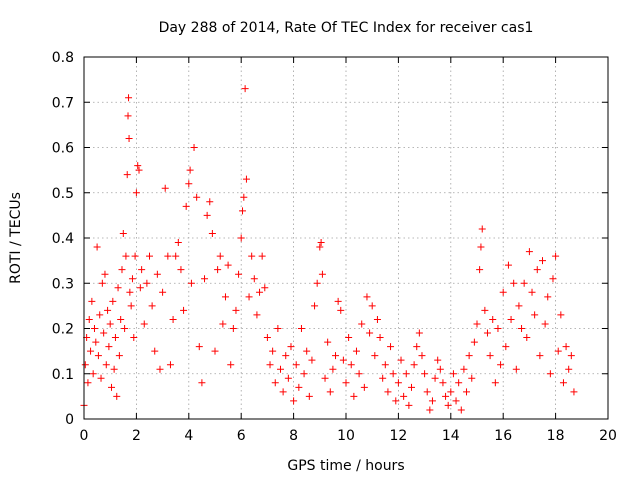 This screenshot has width=640, height=480. What do you see at coordinates (451, 436) in the screenshot?
I see `x-tick-label: 14` at bounding box center [451, 436].